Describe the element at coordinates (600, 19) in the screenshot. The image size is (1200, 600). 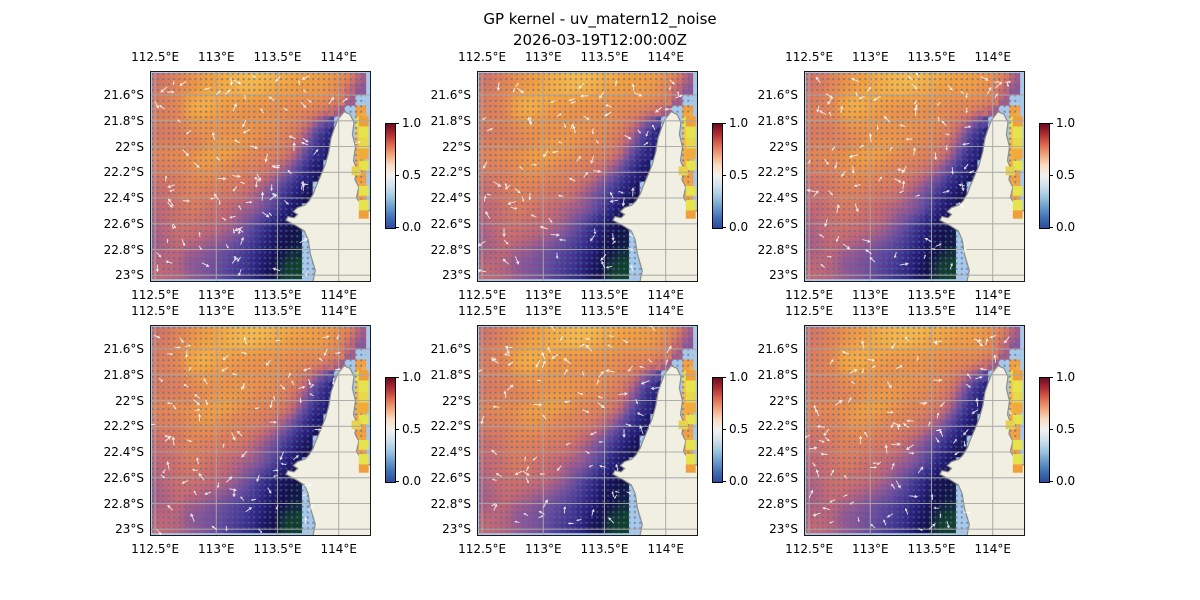
I see `figure-title: GP kernel - uv_matern12_noise` at that location.